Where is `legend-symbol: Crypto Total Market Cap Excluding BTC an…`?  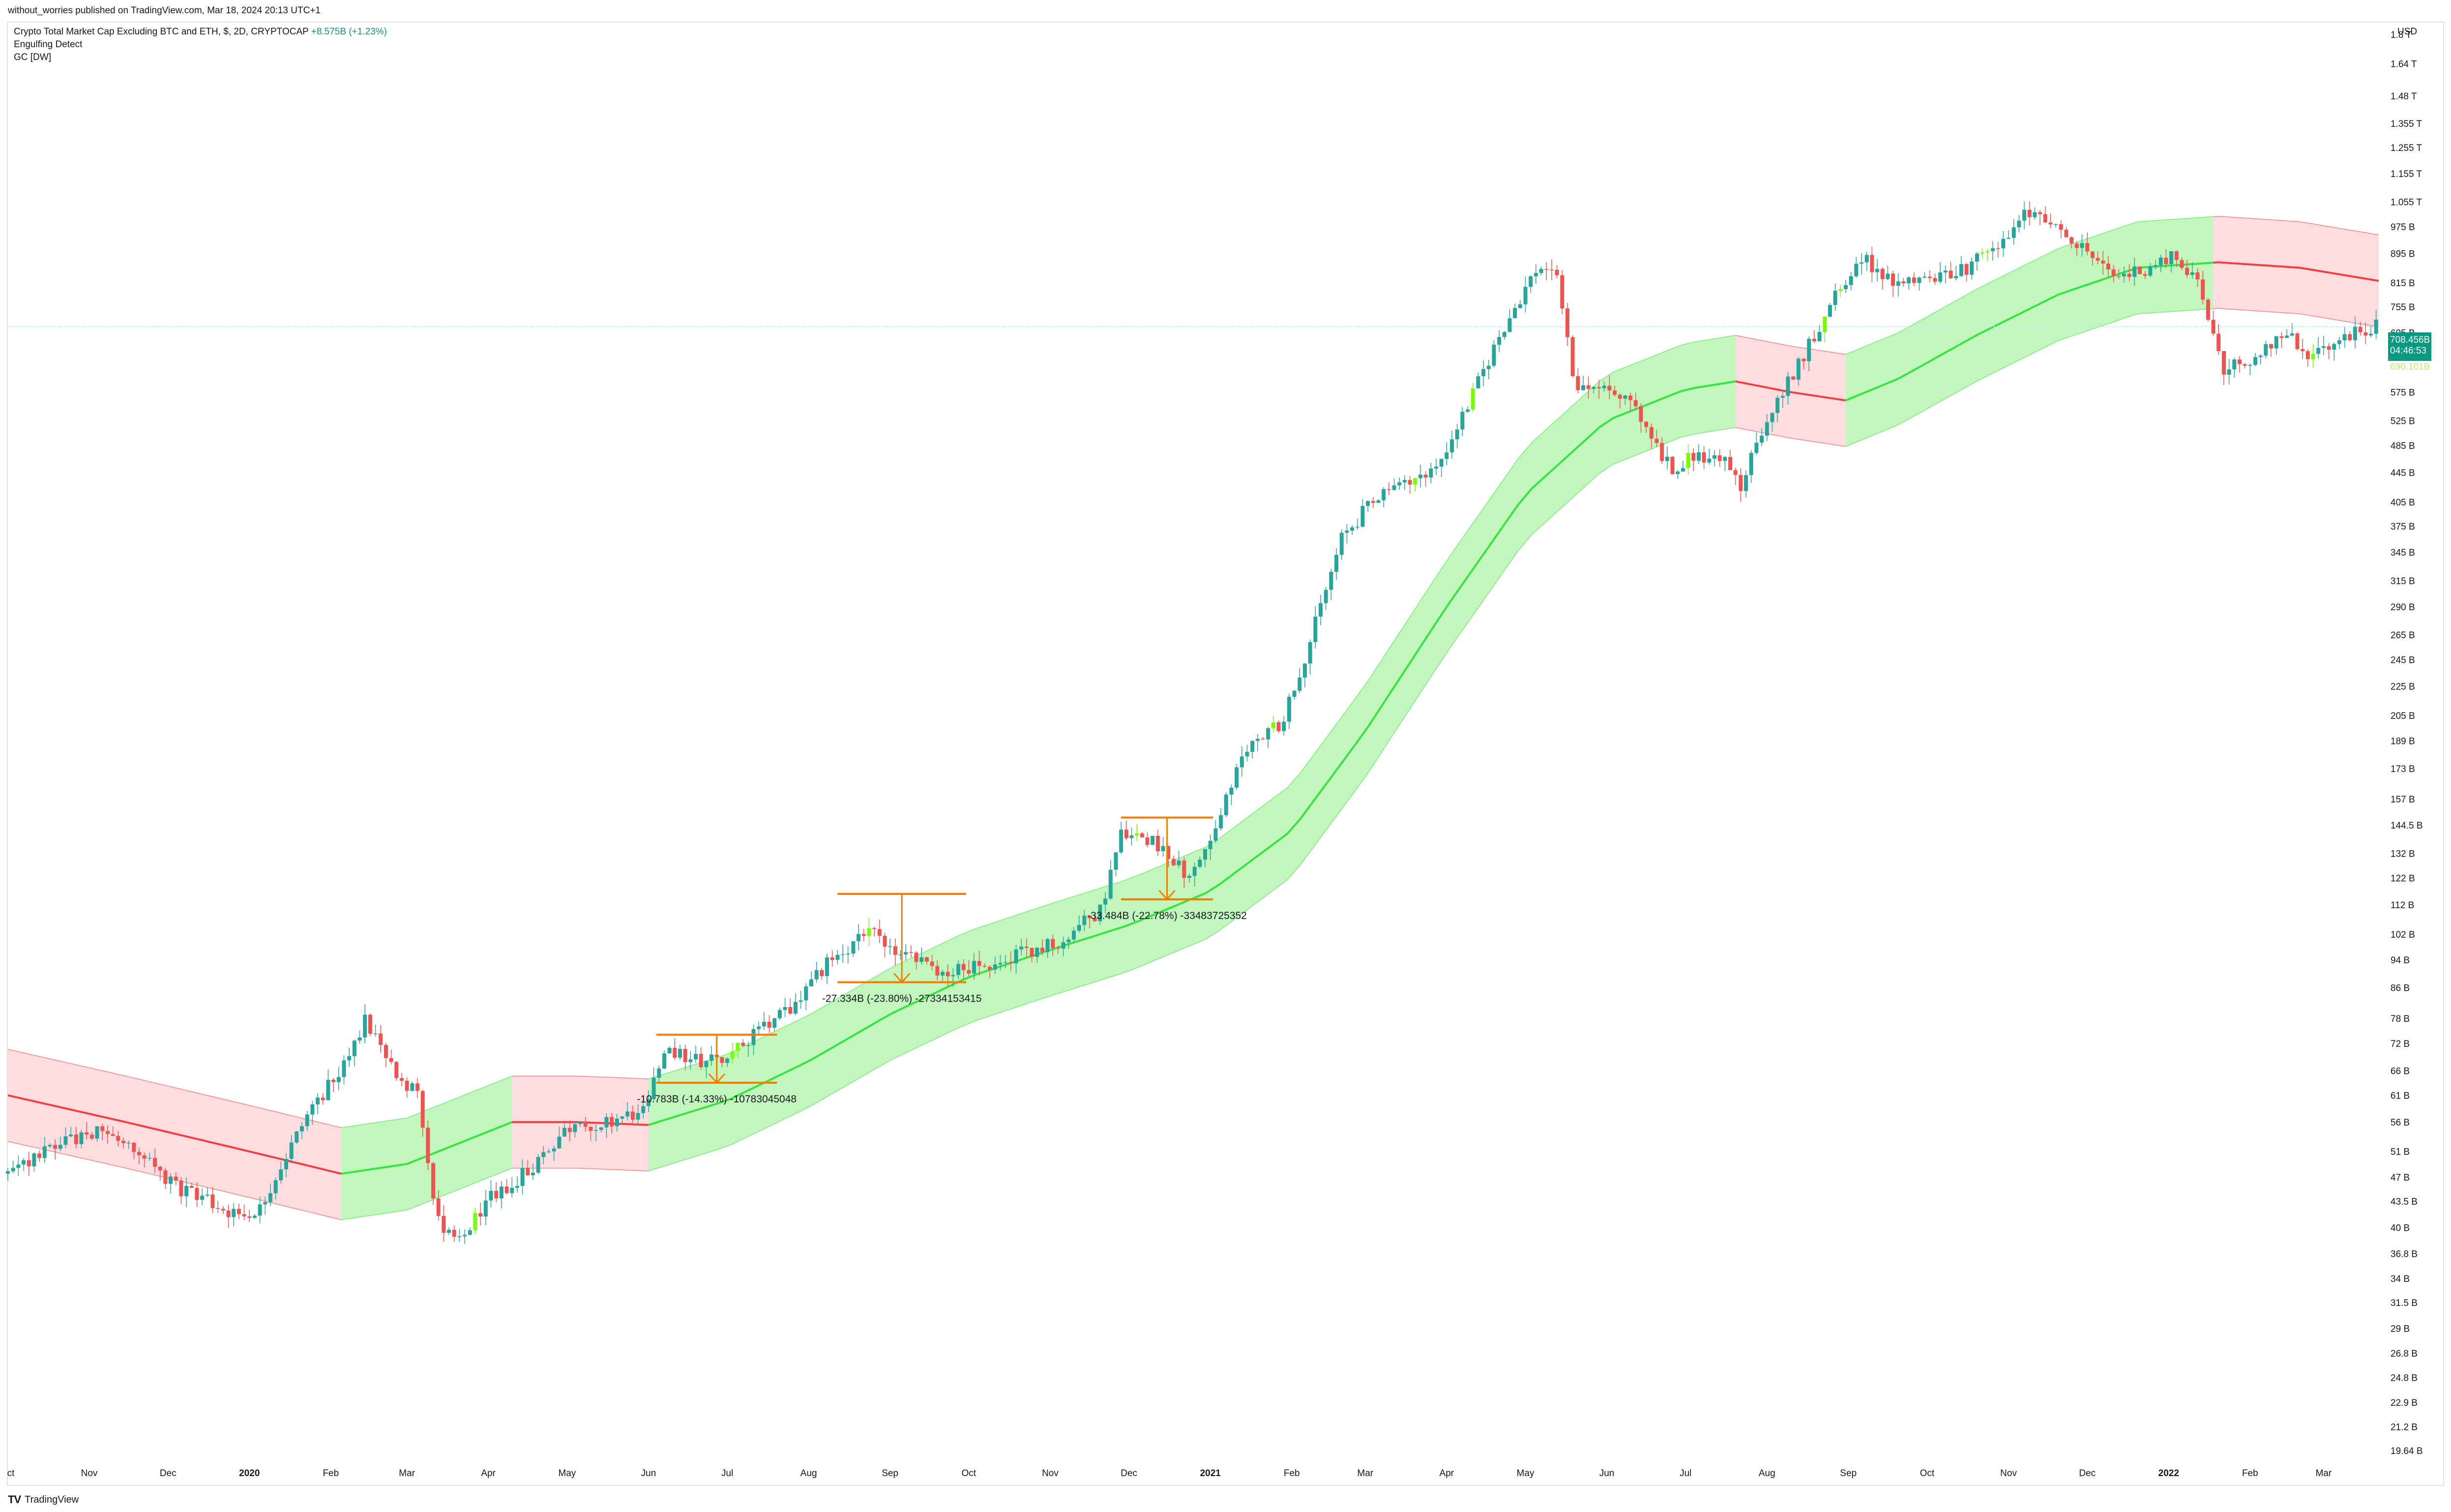 legend-symbol: Crypto Total Market Cap Excluding BTC an… is located at coordinates (161, 32).